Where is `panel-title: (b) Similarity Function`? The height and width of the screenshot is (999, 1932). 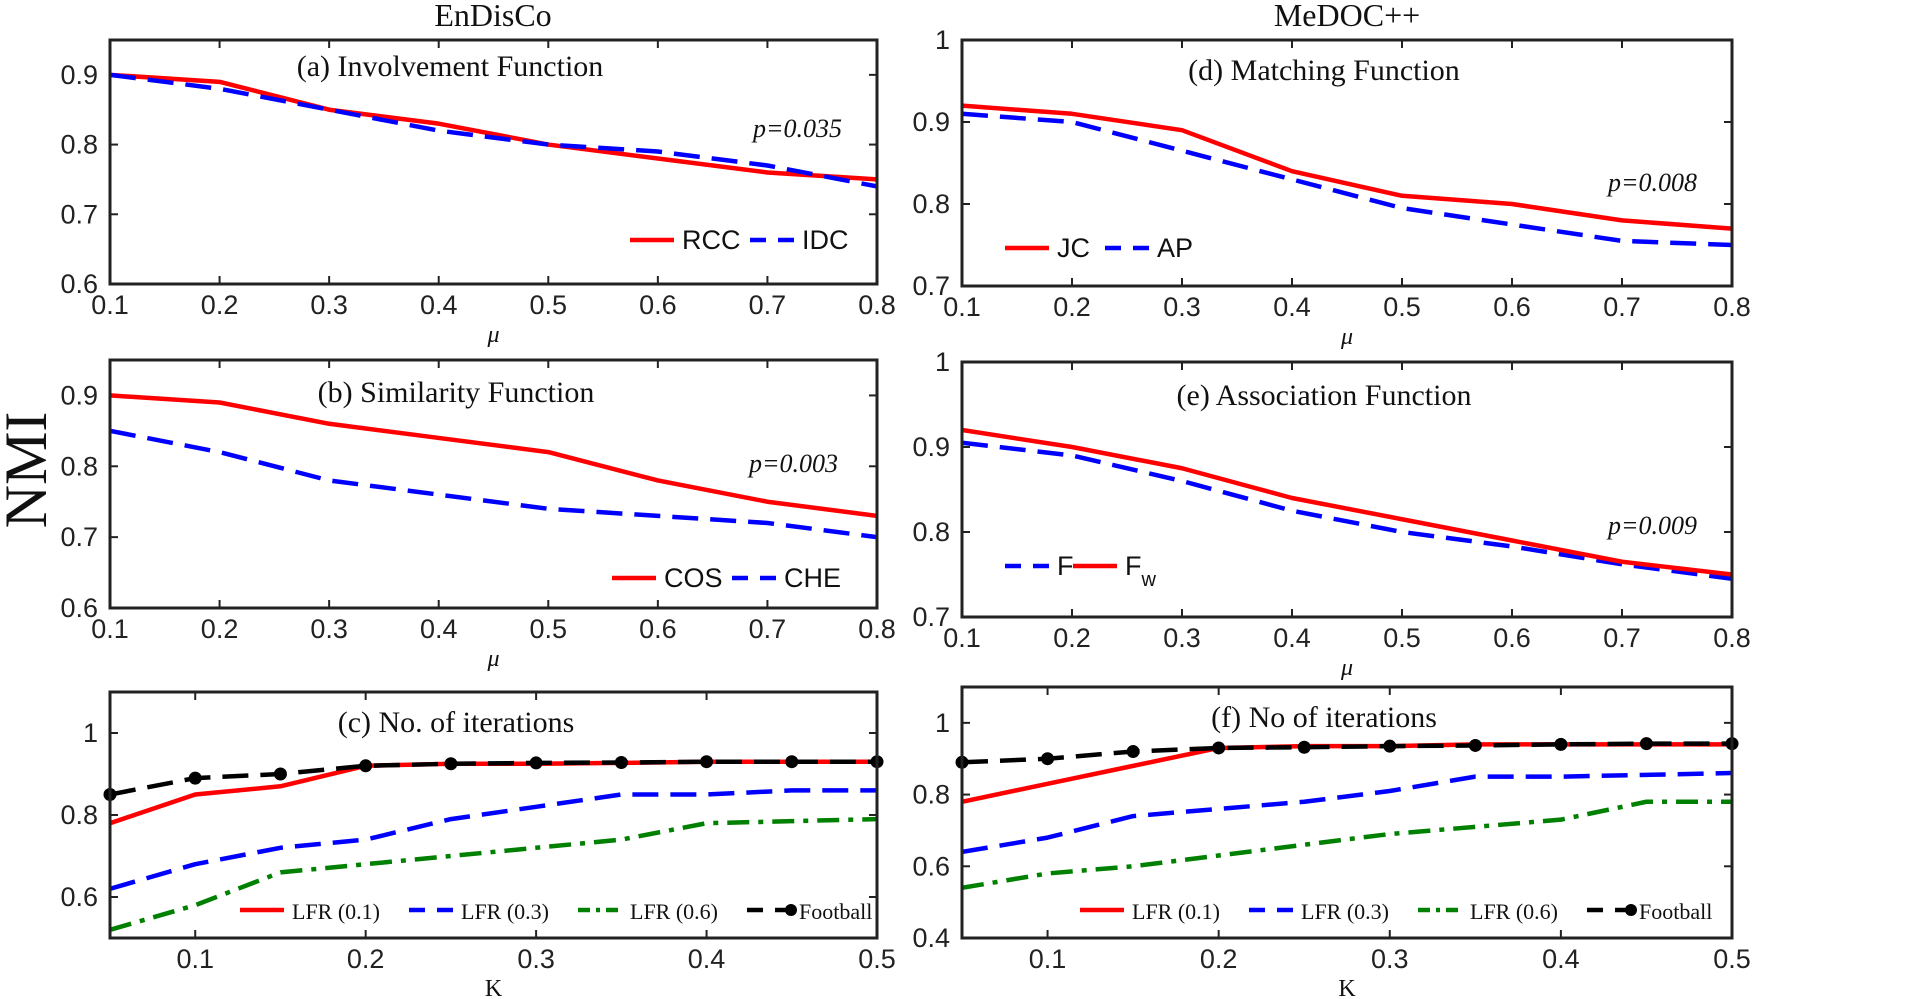
panel-title: (b) Similarity Function is located at coordinates (456, 392).